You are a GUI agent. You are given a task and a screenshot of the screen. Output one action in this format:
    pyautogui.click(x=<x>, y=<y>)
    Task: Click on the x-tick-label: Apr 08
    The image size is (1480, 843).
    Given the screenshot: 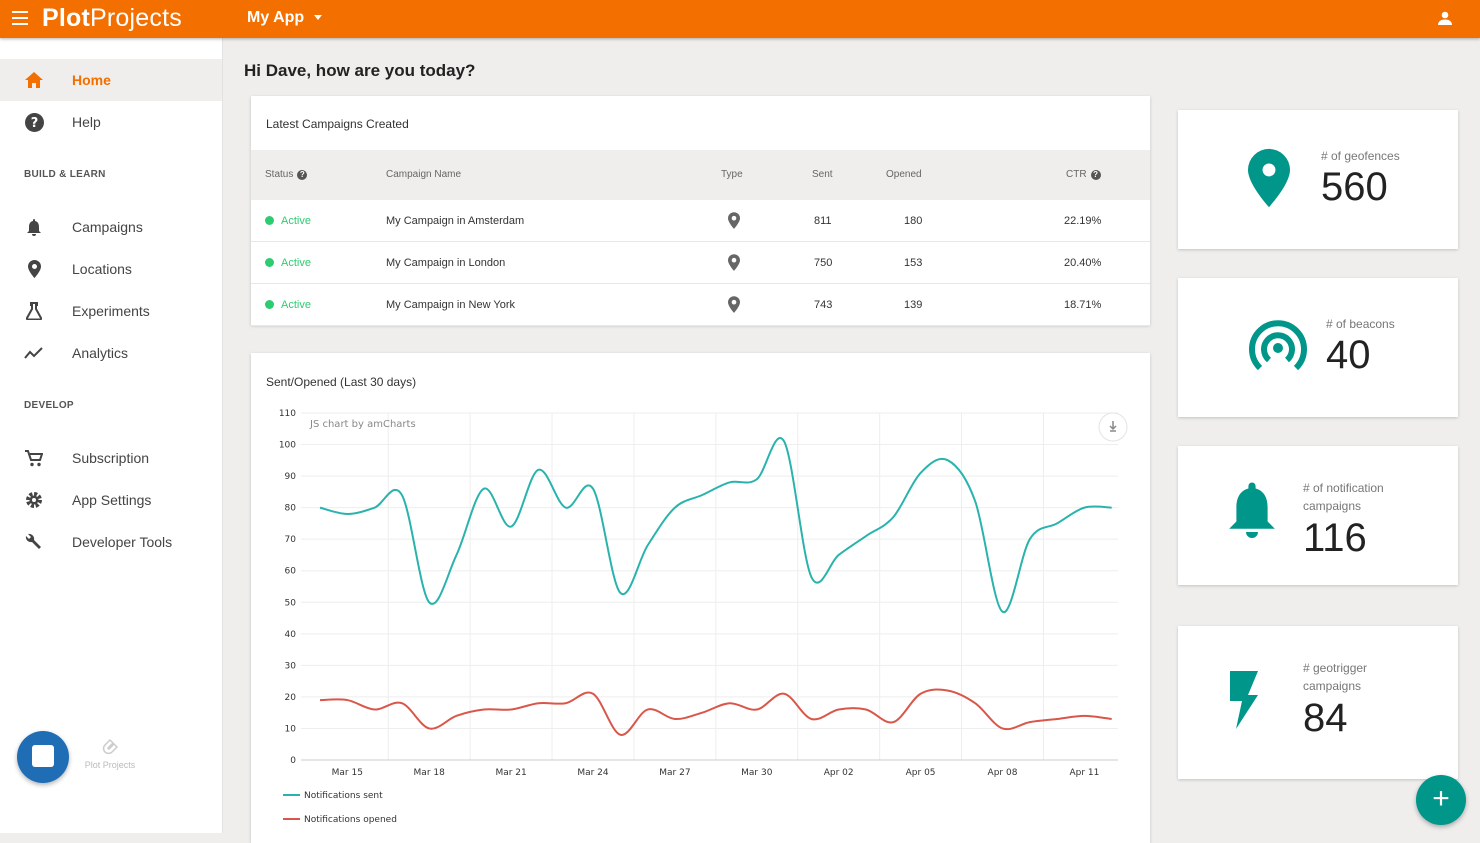 What is the action you would take?
    pyautogui.click(x=1003, y=773)
    